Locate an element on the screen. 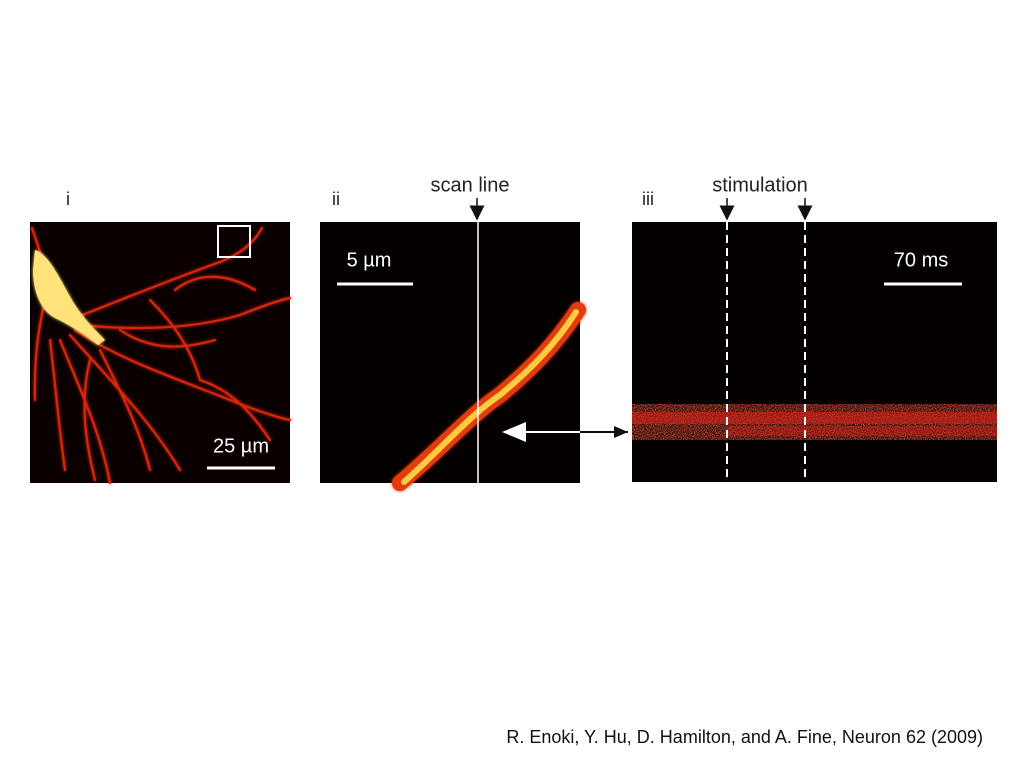 This screenshot has width=1024, height=768. panel-label: i is located at coordinates (68, 199).